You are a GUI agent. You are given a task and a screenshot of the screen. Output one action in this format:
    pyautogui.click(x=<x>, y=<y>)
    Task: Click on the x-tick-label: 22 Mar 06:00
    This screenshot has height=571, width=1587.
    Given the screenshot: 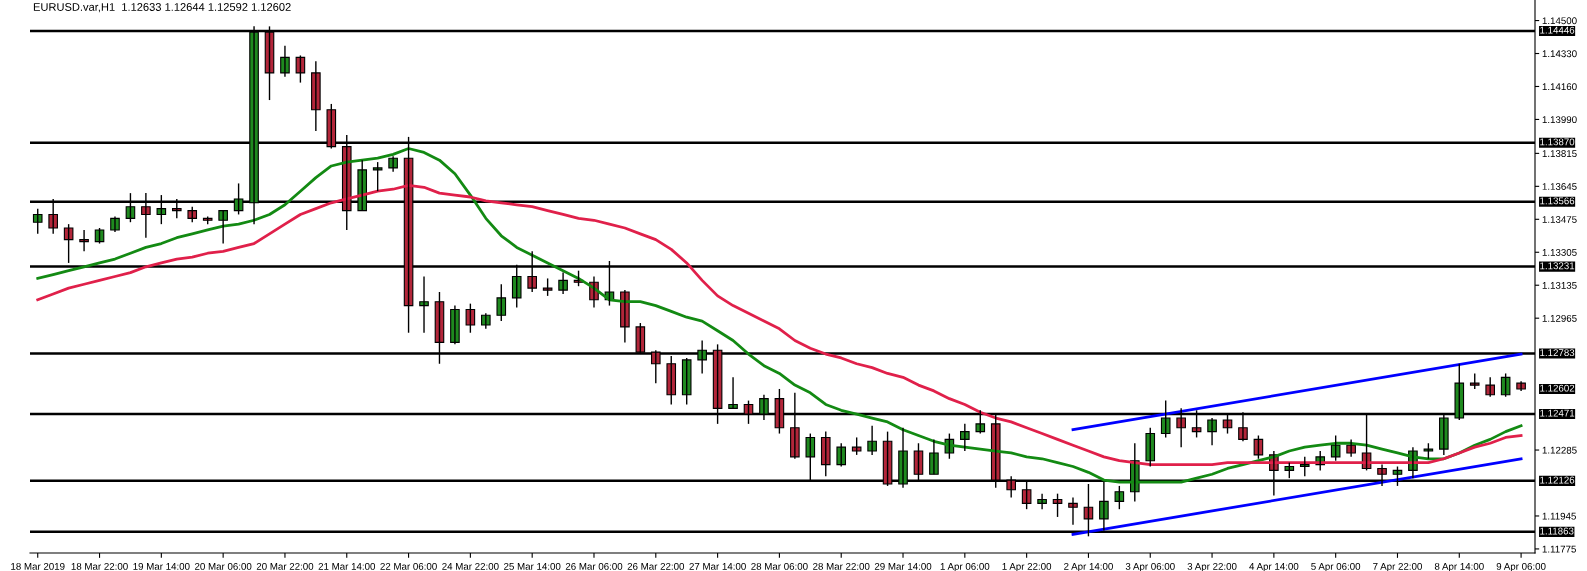 What is the action you would take?
    pyautogui.click(x=408, y=566)
    